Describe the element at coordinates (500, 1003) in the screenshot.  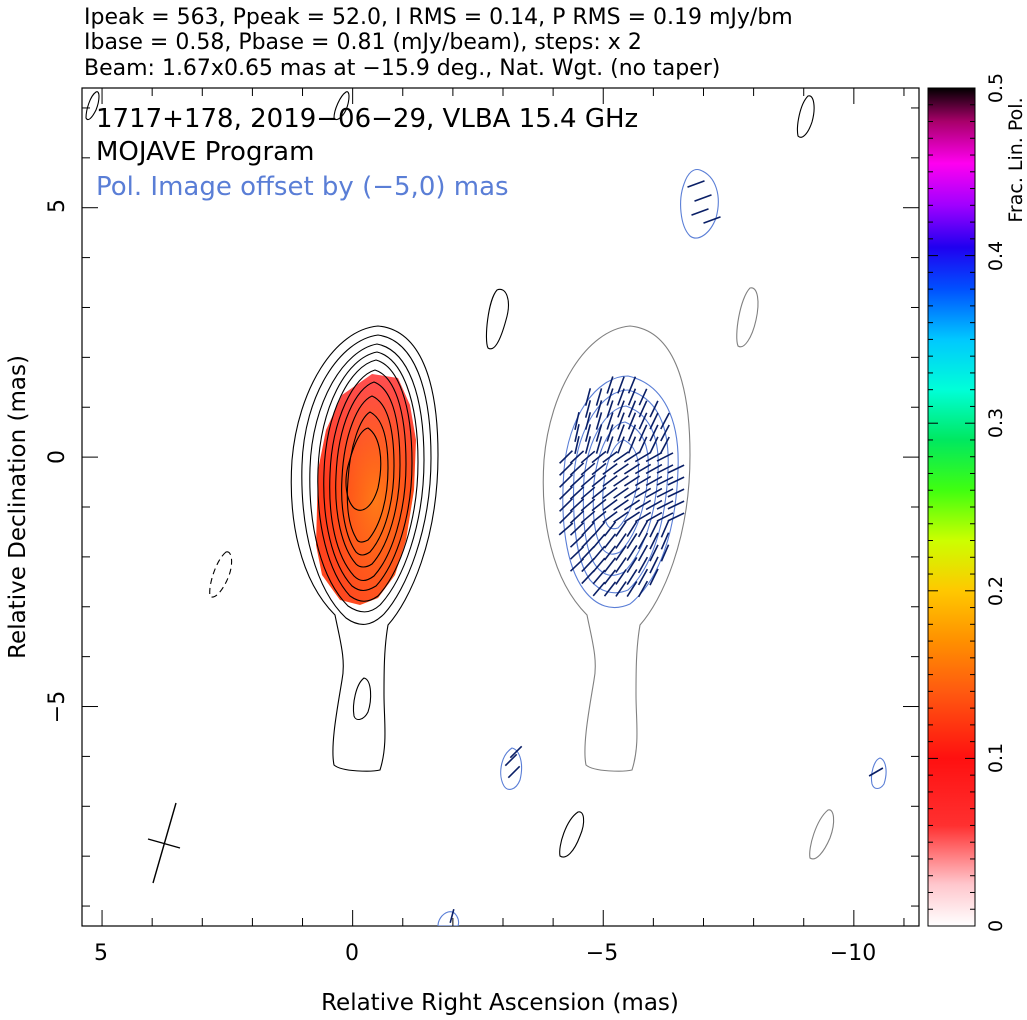
I see `x-axis-label: Relative Right Ascension (mas)` at that location.